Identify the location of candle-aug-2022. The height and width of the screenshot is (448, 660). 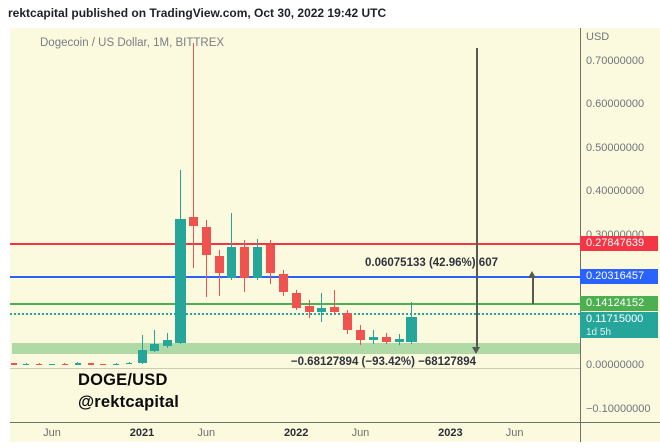
(386, 339).